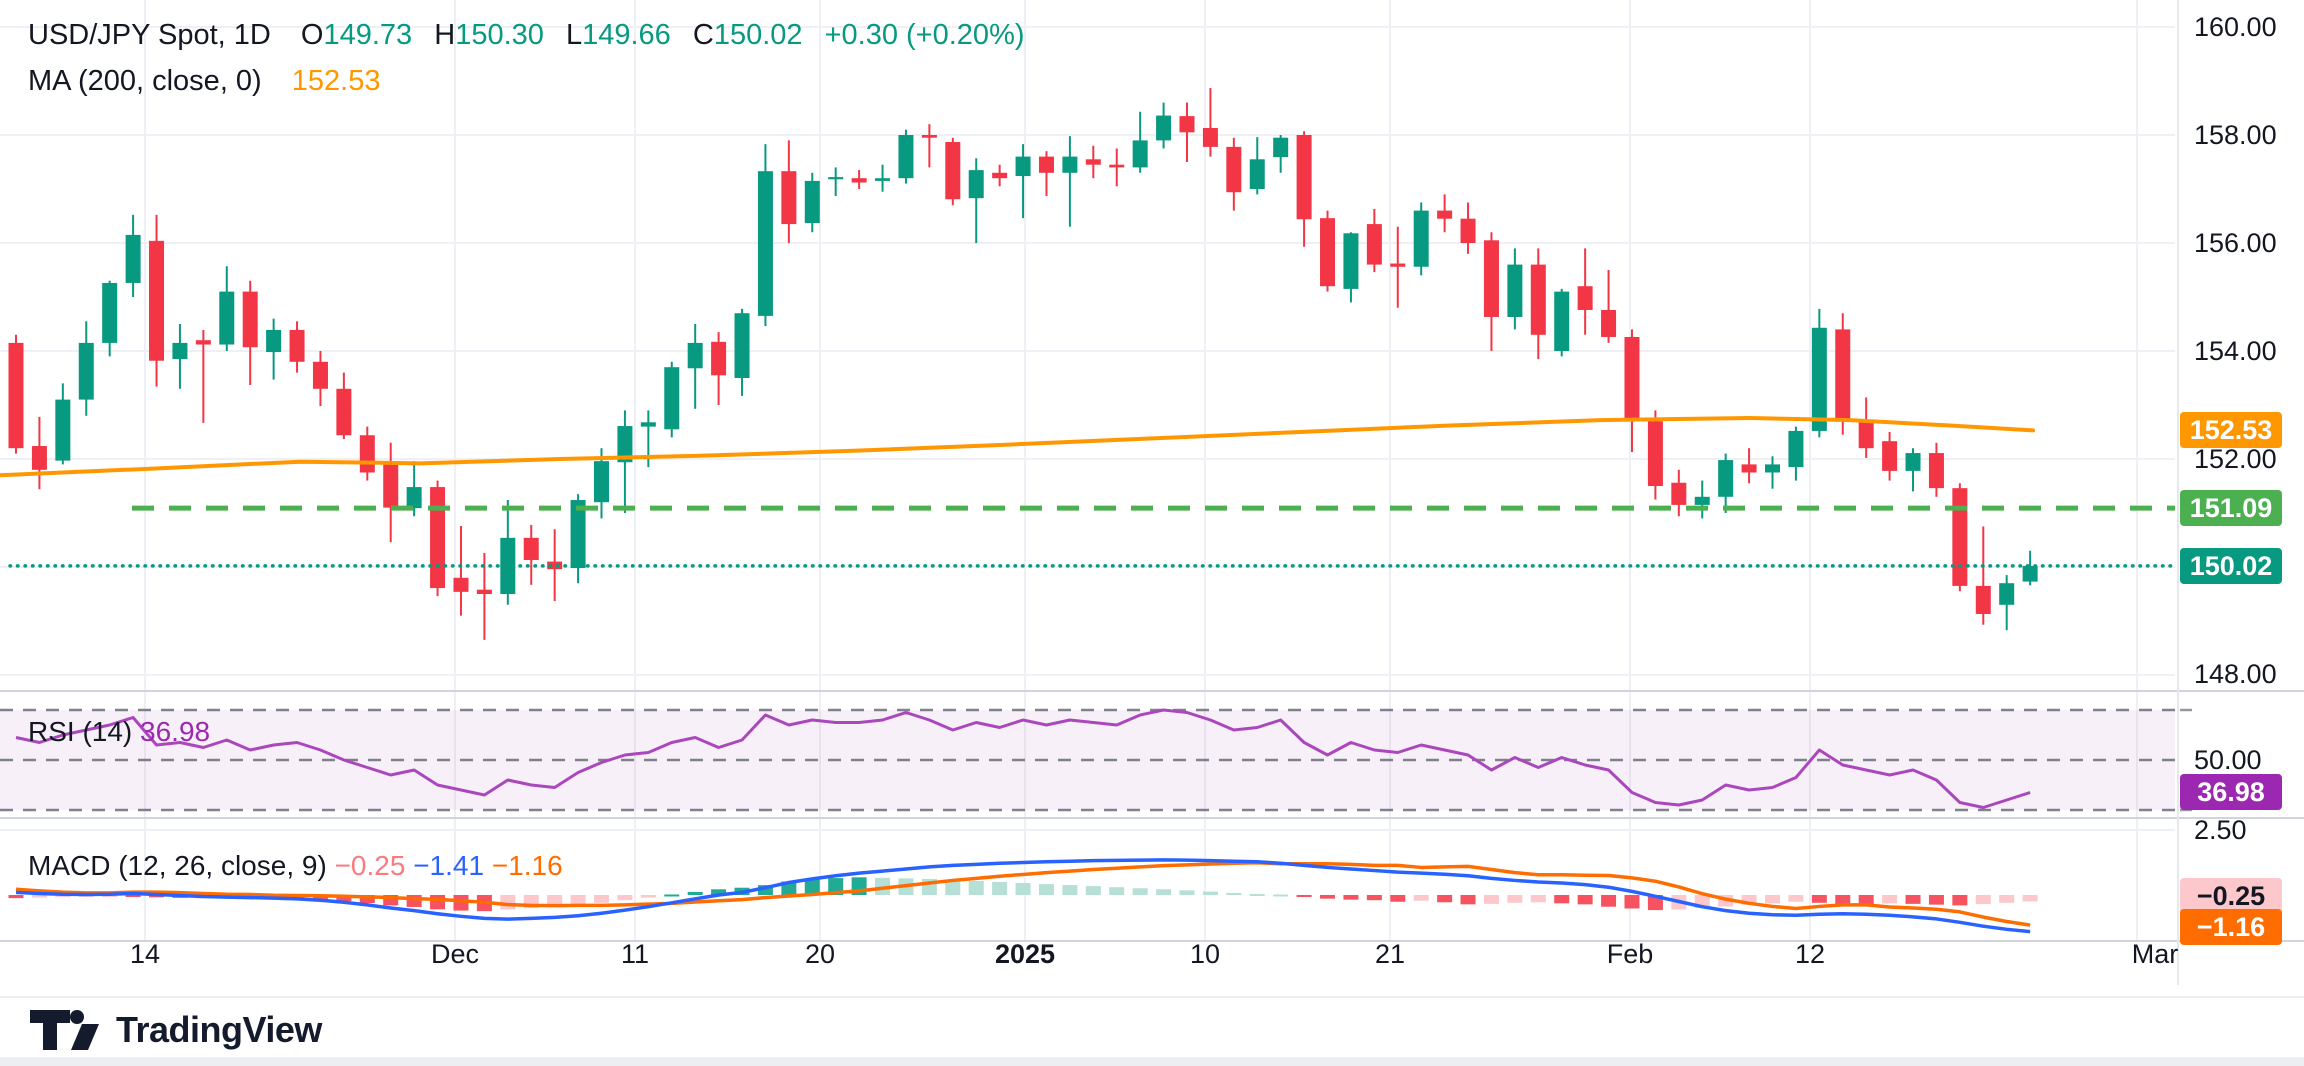 The height and width of the screenshot is (1066, 2304). Describe the element at coordinates (1630, 954) in the screenshot. I see `time-axis-label: Feb` at that location.